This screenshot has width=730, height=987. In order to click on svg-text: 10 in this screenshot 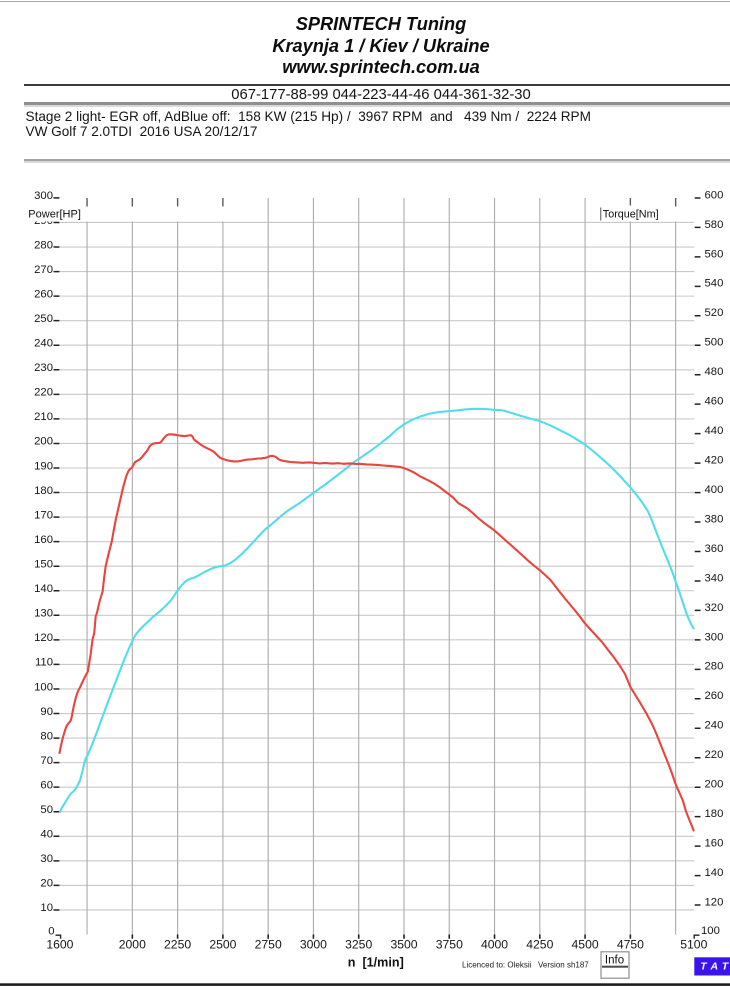, I will do `click(46, 908)`.